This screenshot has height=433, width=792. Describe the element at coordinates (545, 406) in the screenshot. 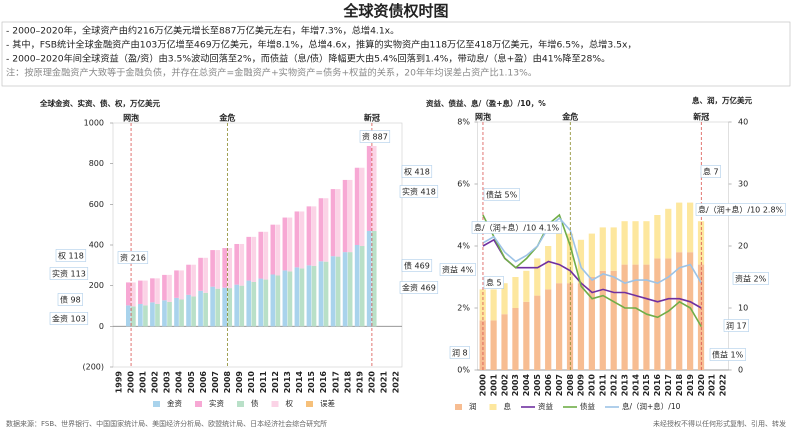

I see `legend-label: 资益` at that location.